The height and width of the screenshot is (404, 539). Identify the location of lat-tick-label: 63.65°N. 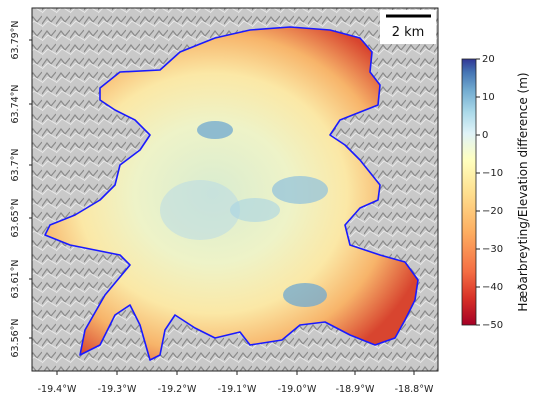
(15, 217).